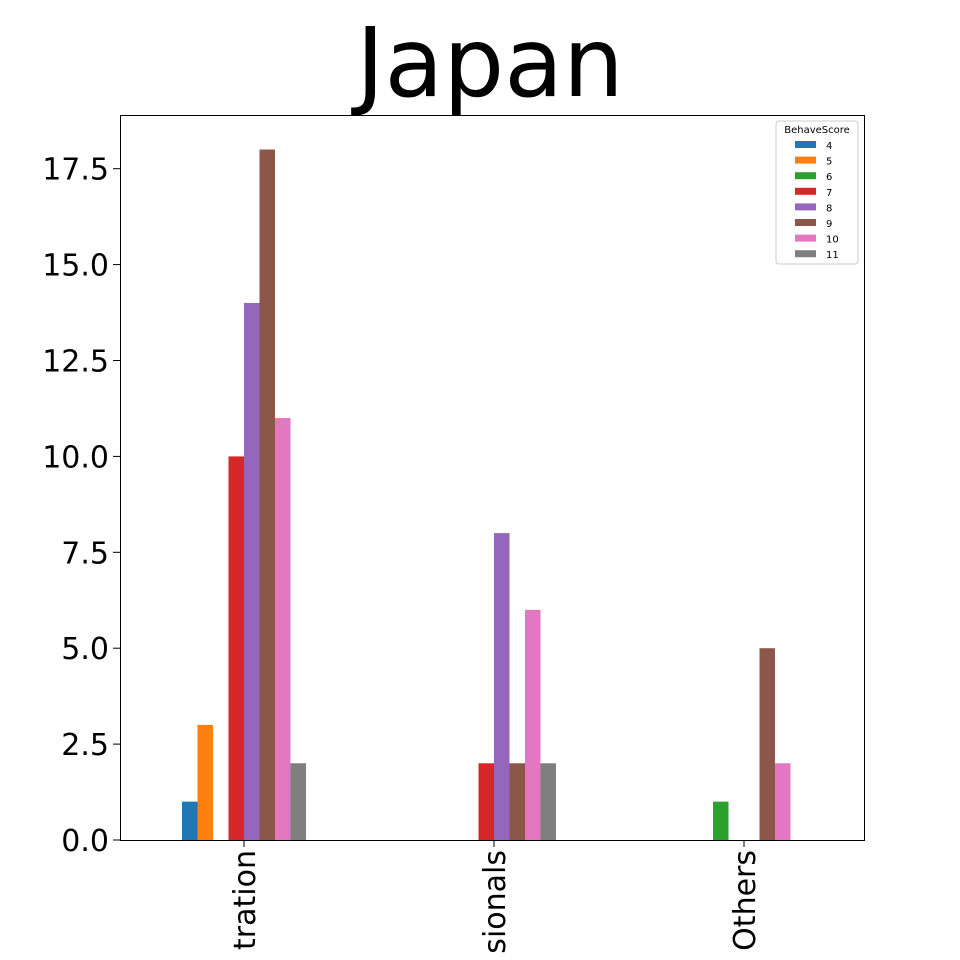  I want to click on bar-4-administration, so click(190, 820).